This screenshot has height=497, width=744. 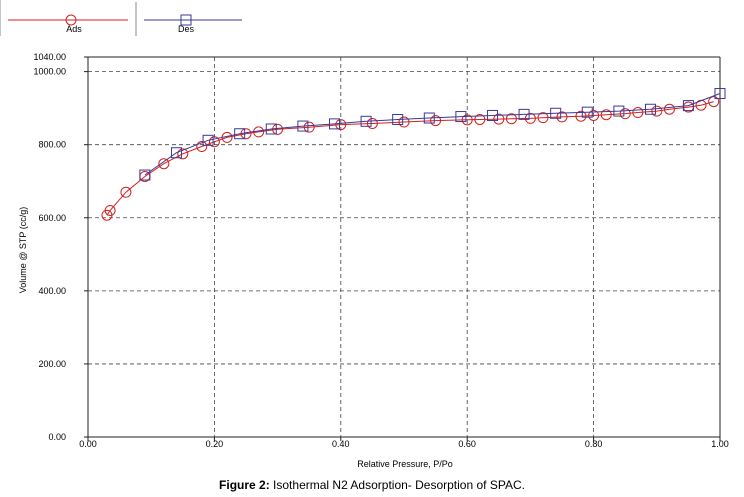 I want to click on x-tick-label: 0.60, so click(x=467, y=444).